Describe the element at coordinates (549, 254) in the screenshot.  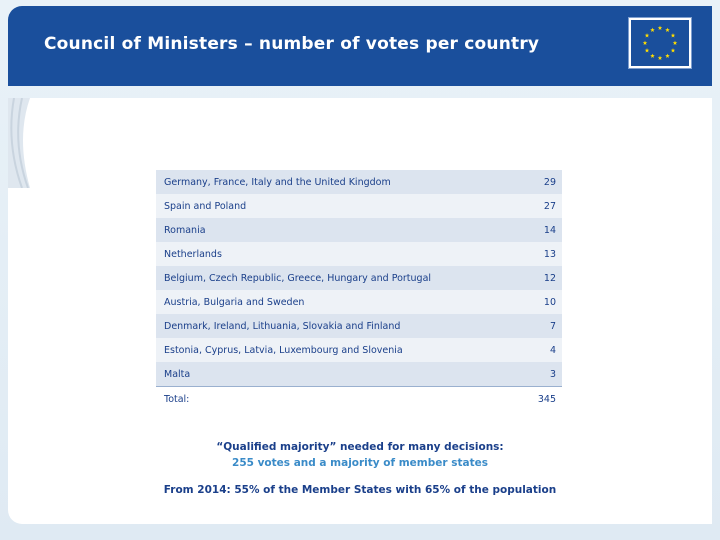
I see `votes-count: 13` at that location.